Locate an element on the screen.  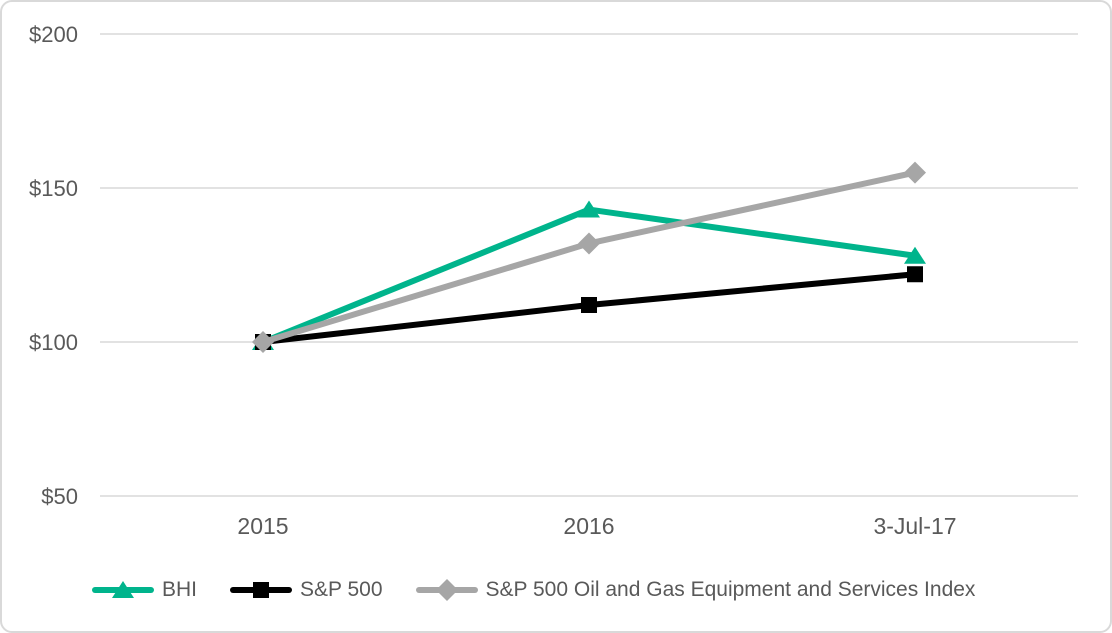
y-tick-label: $200 is located at coordinates (53, 34).